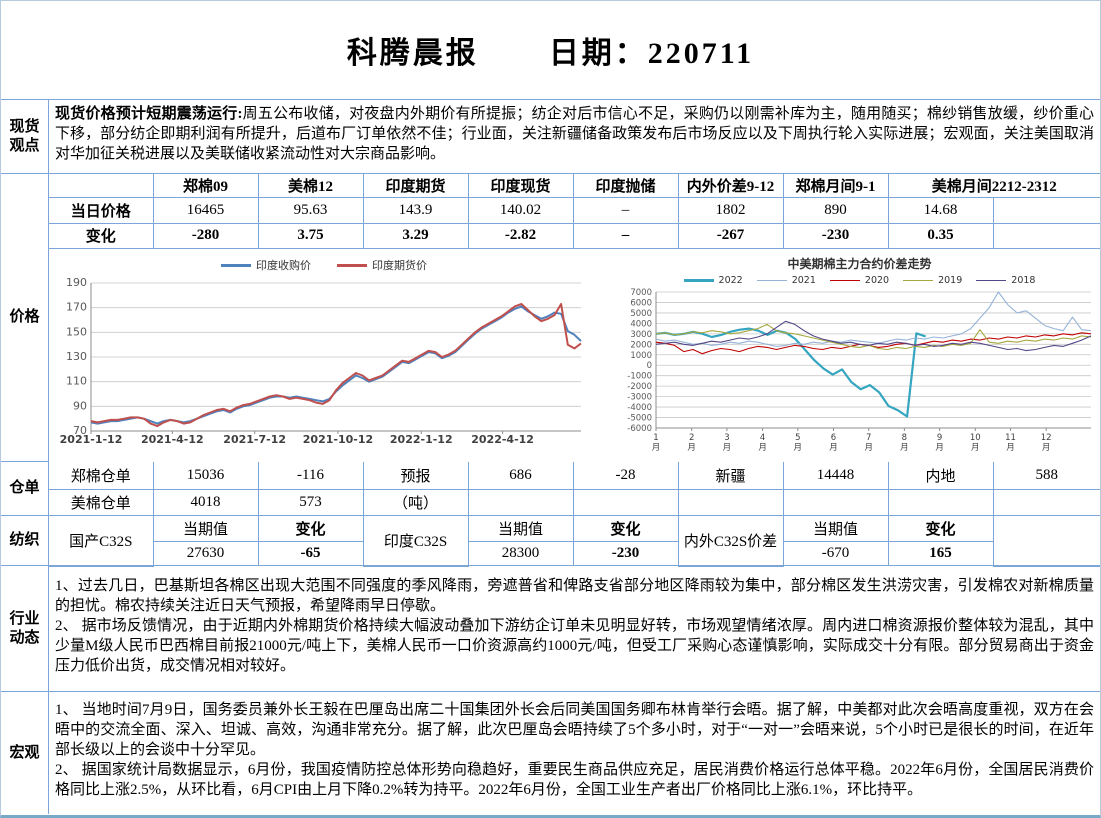 The height and width of the screenshot is (818, 1101). Describe the element at coordinates (415, 235) in the screenshot. I see `price-change-cell: 3.29` at that location.